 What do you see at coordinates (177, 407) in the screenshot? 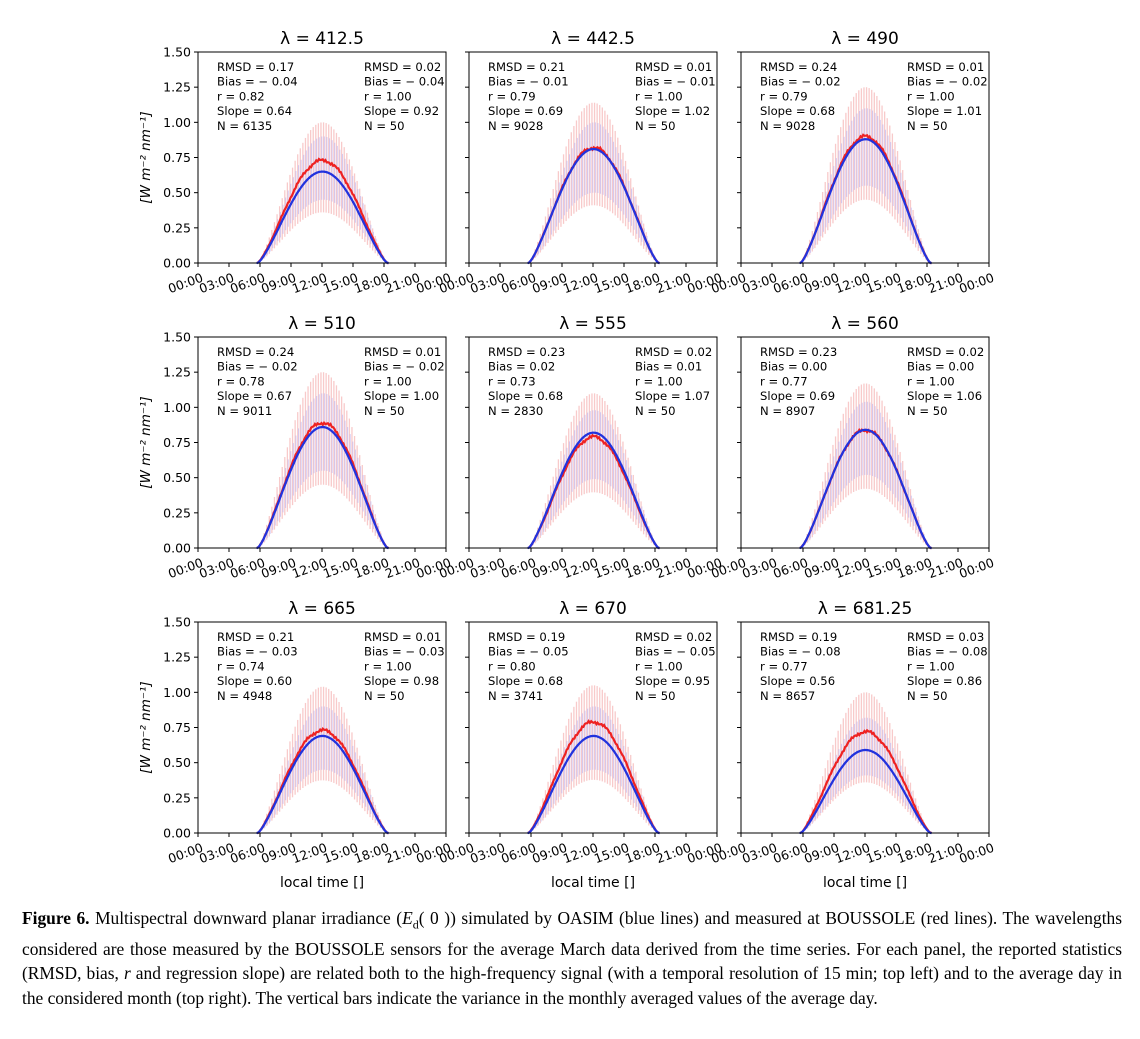
I see `y-tick-label: 1.00` at bounding box center [177, 407].